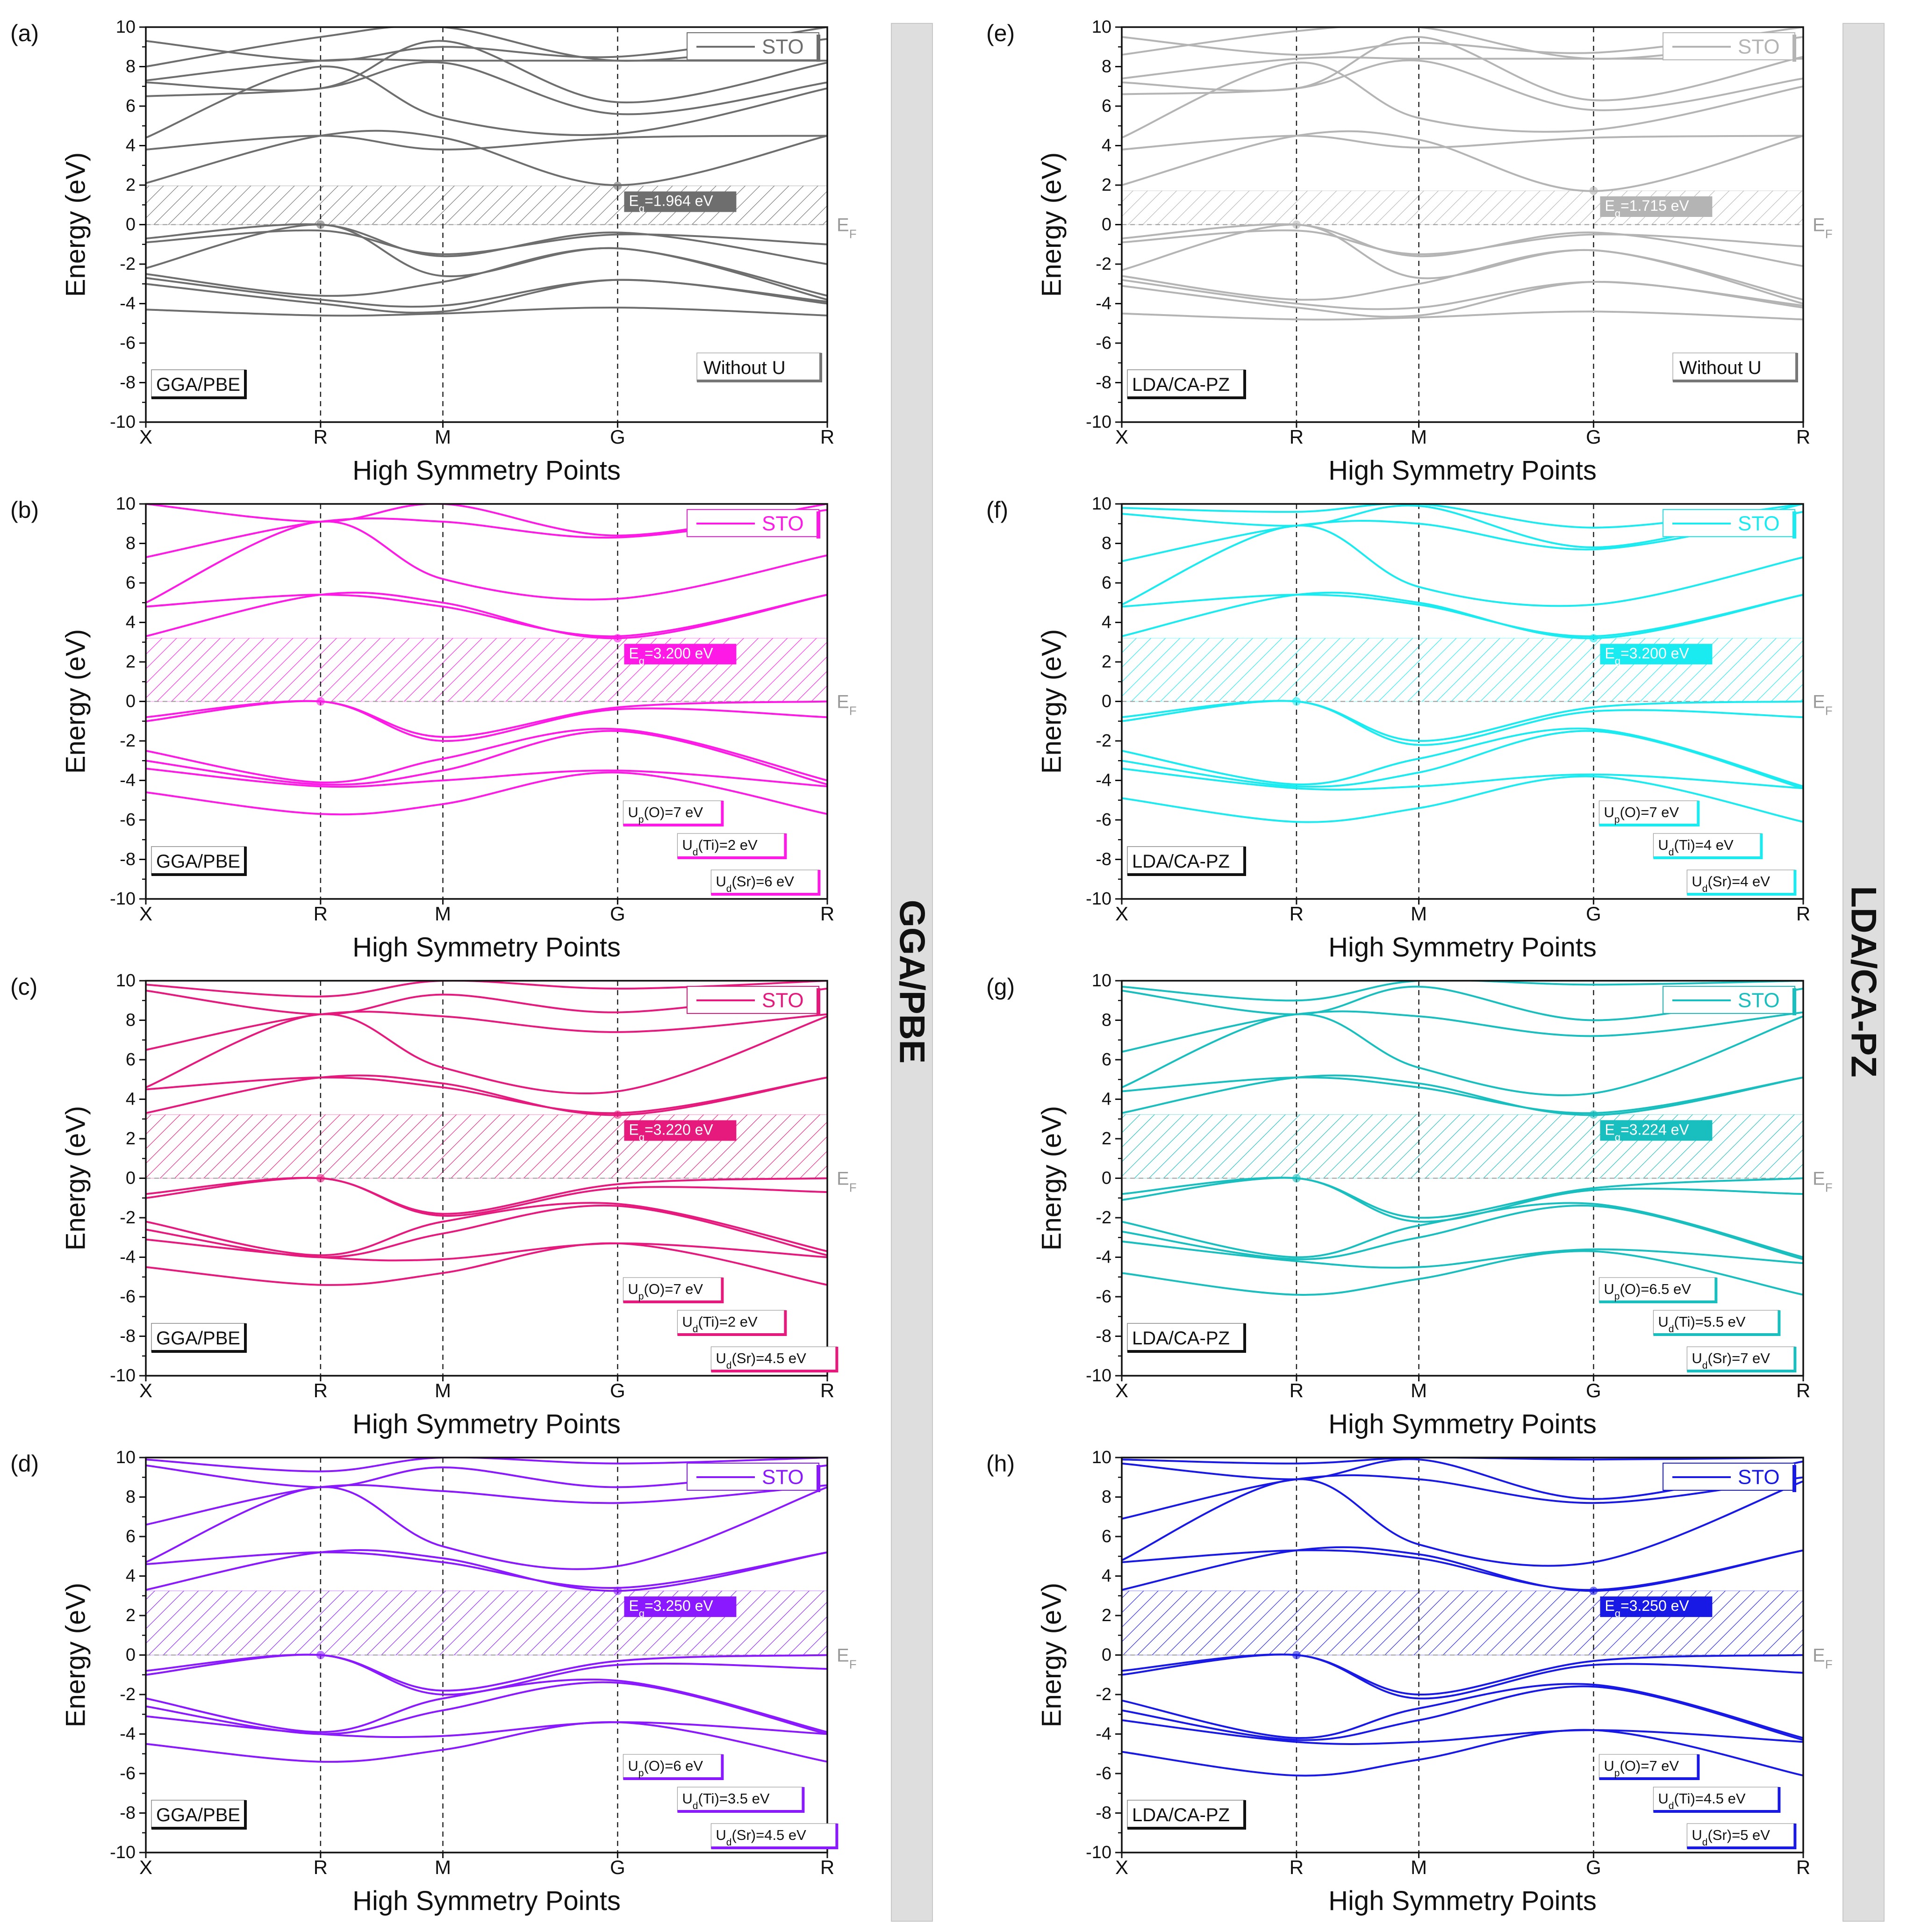 Image resolution: width=1907 pixels, height=1932 pixels. Describe the element at coordinates (1181, 1815) in the screenshot. I see `method-label: LDA/CA-PZ` at that location.